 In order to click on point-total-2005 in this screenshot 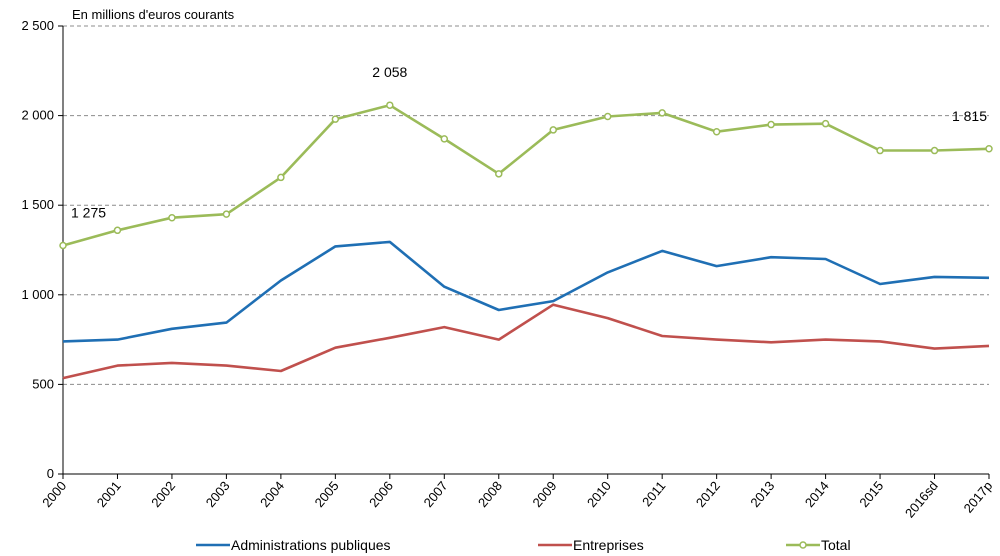, I will do `click(335, 119)`.